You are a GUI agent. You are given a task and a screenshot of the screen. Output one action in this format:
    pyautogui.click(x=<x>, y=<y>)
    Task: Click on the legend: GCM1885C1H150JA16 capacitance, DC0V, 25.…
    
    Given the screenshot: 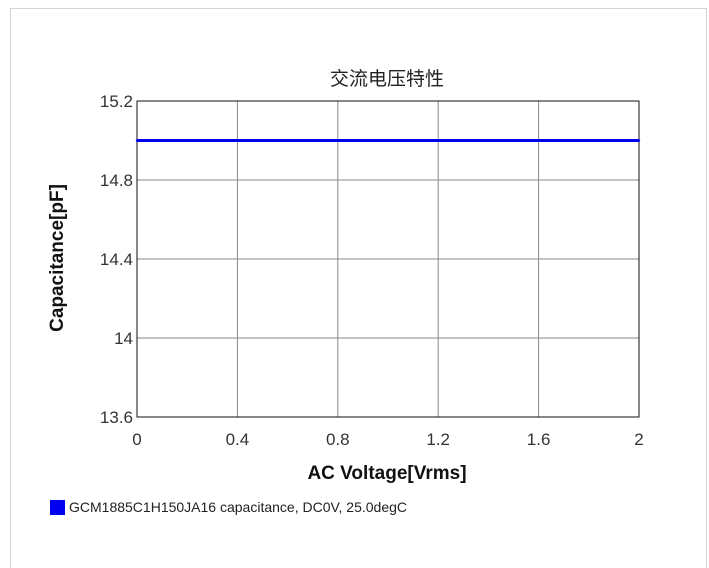 What is the action you would take?
    pyautogui.click(x=228, y=507)
    